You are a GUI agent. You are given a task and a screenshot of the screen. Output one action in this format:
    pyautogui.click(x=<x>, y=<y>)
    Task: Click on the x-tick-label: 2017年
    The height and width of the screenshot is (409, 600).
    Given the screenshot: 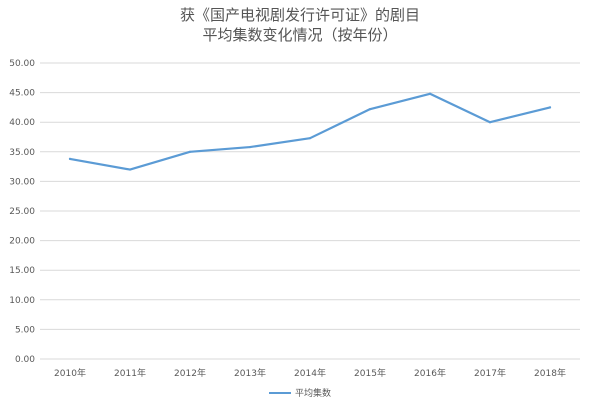 What is the action you would take?
    pyautogui.click(x=490, y=373)
    